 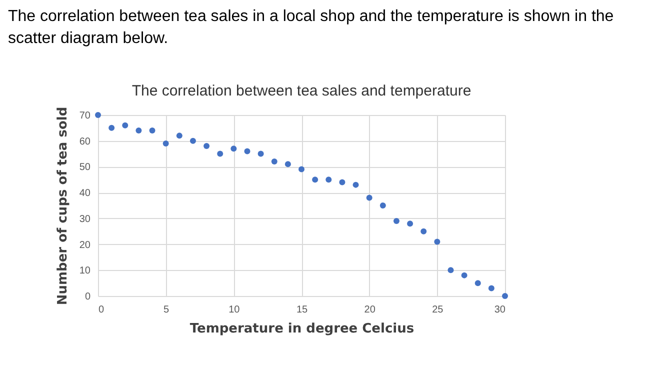 What do you see at coordinates (85, 245) in the screenshot?
I see `y-tick-label: 20` at bounding box center [85, 245].